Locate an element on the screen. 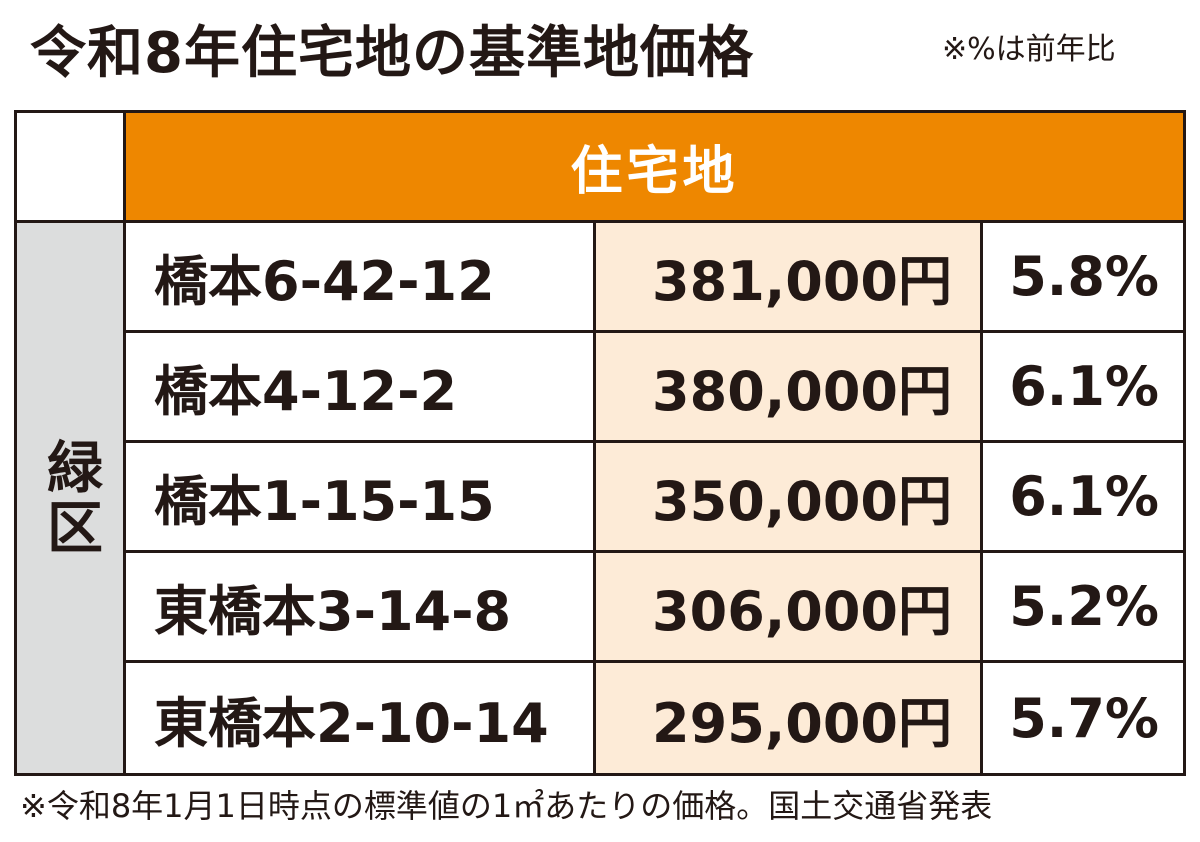  table-row: 東橋本3-14-8 306,000円 5.2% is located at coordinates (654, 608).